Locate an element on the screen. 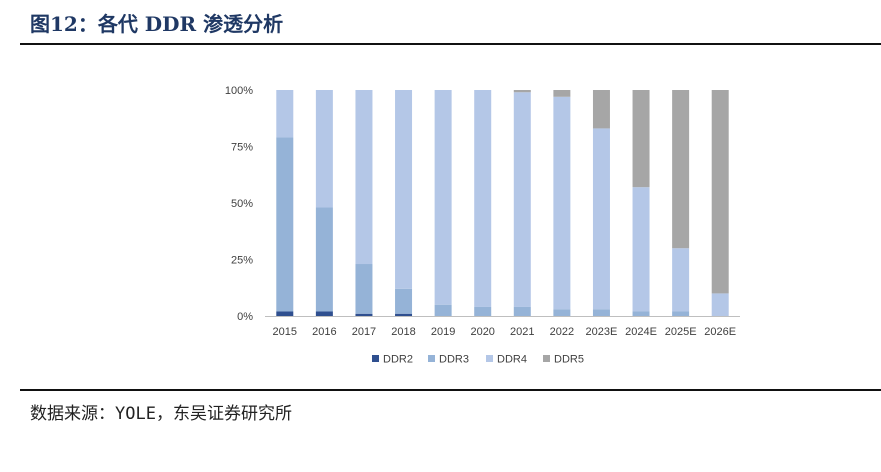 The image size is (881, 472). legend-swatch-ddr4 is located at coordinates (489, 358).